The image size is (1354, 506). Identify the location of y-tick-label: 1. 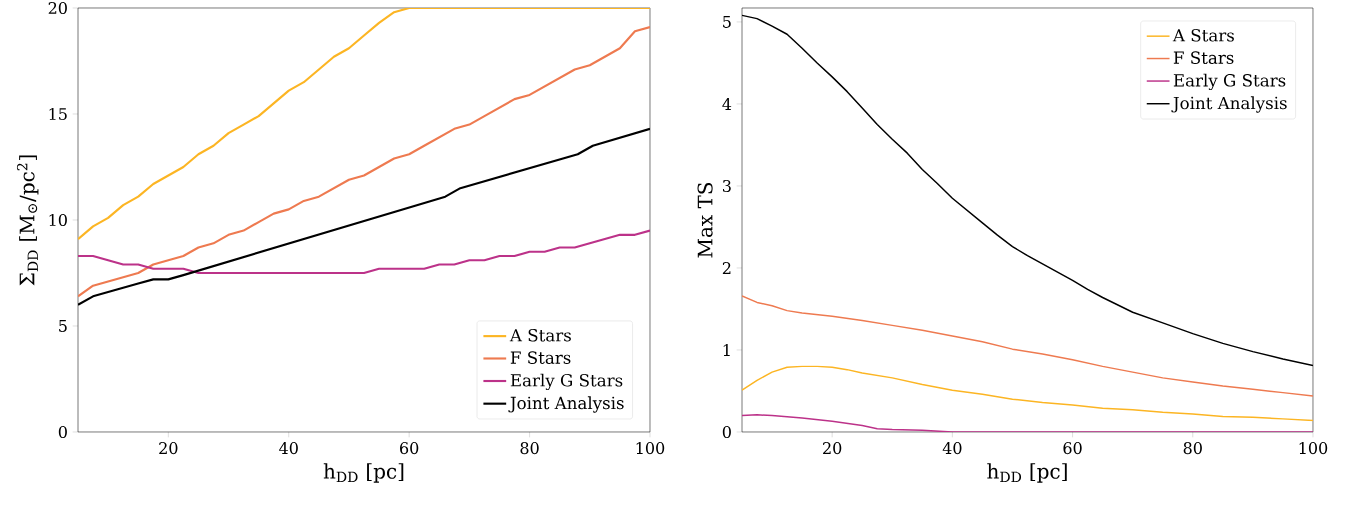
(726, 350).